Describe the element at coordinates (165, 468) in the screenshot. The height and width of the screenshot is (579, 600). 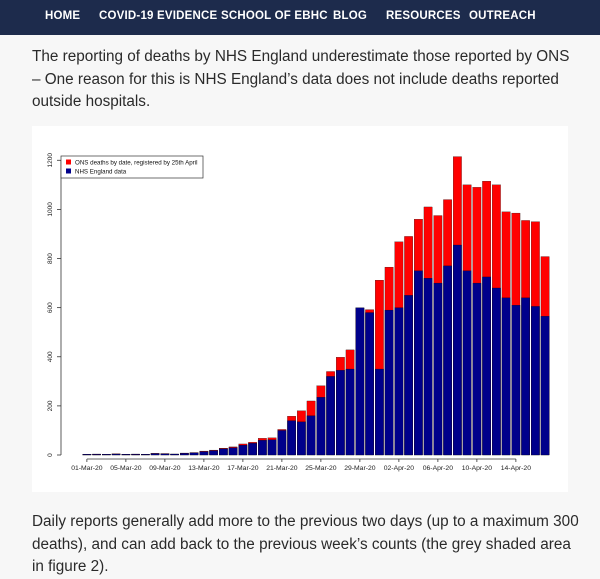
I see `x-tick-label: 09-Mar-20` at that location.